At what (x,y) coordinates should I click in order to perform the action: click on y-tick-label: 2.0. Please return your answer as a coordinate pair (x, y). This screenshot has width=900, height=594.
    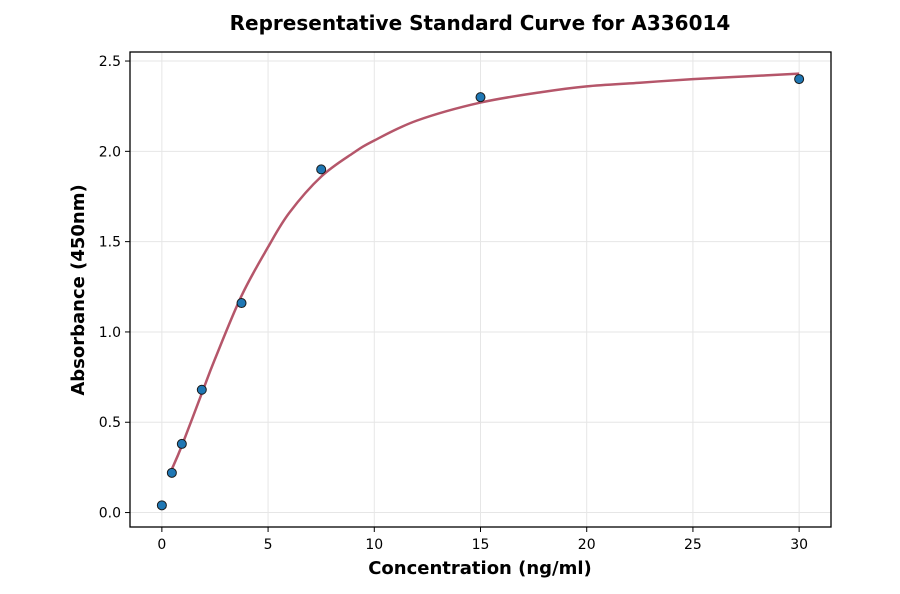
    Looking at the image, I should click on (110, 152).